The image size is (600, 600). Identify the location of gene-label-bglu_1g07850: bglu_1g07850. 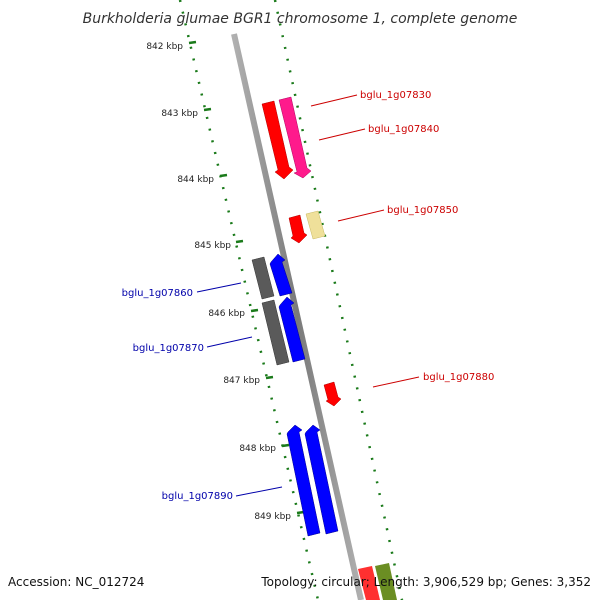
(422, 210).